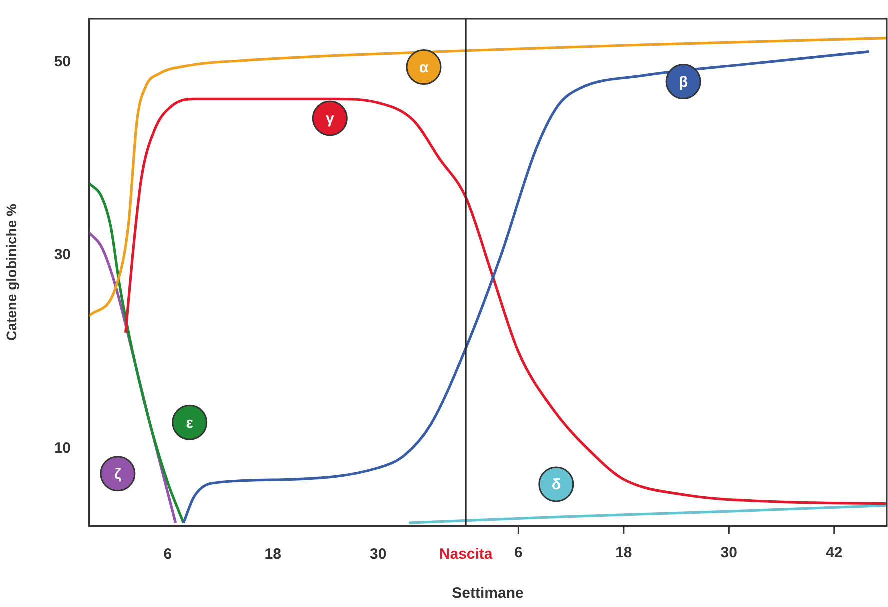 This screenshot has height=607, width=888. What do you see at coordinates (168, 555) in the screenshot?
I see `x-tick-label: 6` at bounding box center [168, 555].